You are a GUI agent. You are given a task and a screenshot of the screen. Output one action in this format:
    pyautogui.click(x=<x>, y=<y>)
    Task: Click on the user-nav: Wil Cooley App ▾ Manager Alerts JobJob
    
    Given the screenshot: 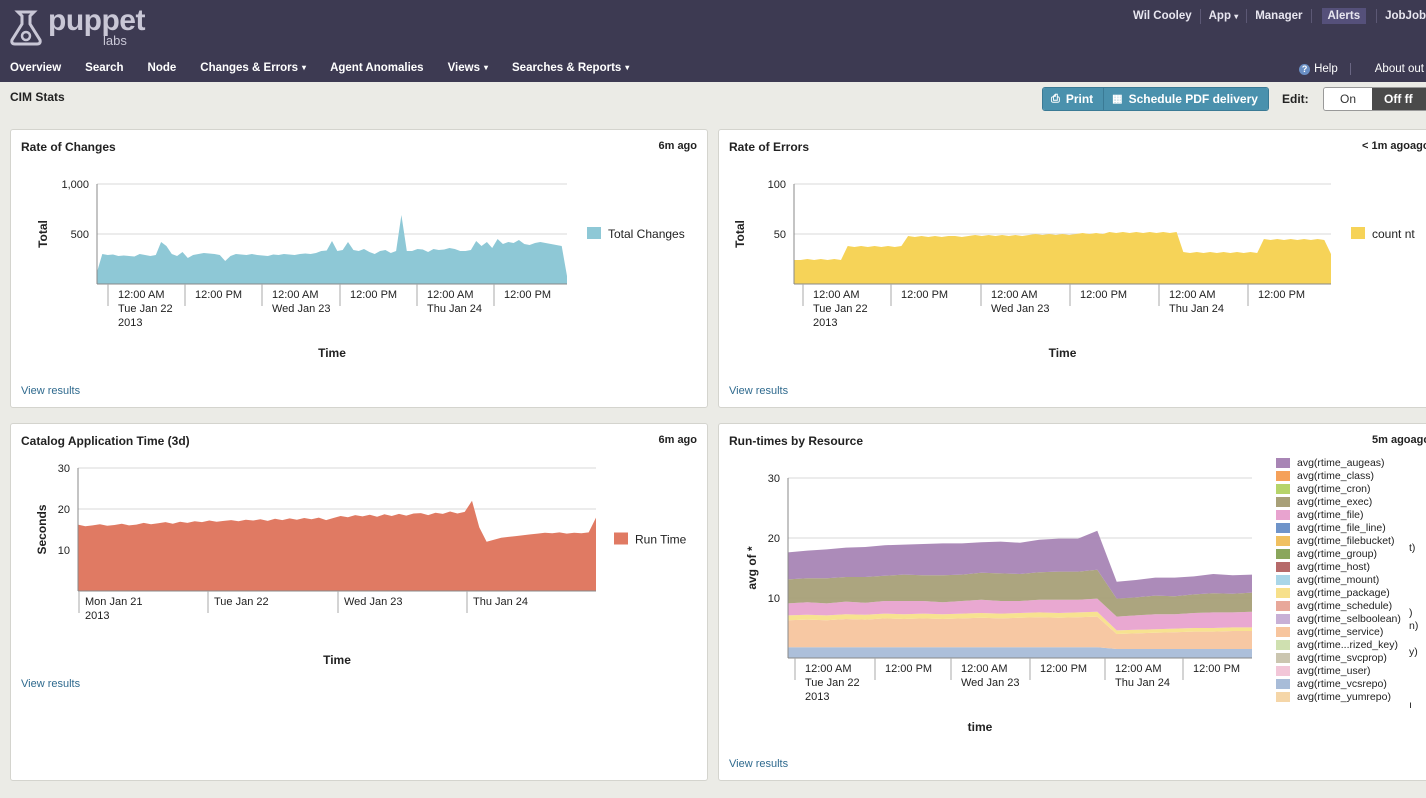 What is the action you would take?
    pyautogui.click(x=1275, y=16)
    